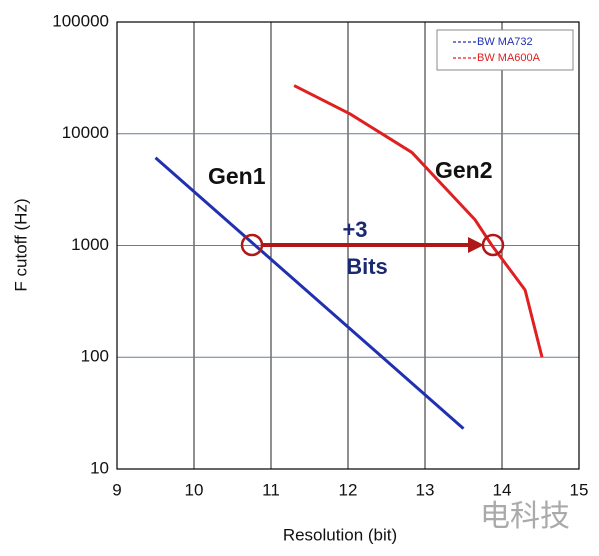 The height and width of the screenshot is (556, 599). I want to click on legend: BW MA732 BW MA600A, so click(497, 50).